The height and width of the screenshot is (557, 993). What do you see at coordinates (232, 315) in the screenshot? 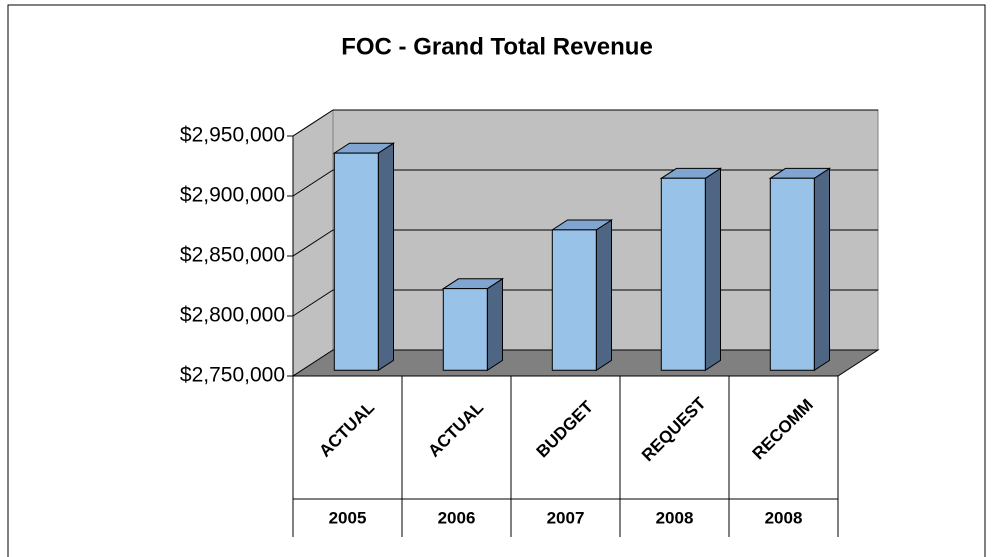
I see `y-tick-label: $2,800,000` at bounding box center [232, 315].